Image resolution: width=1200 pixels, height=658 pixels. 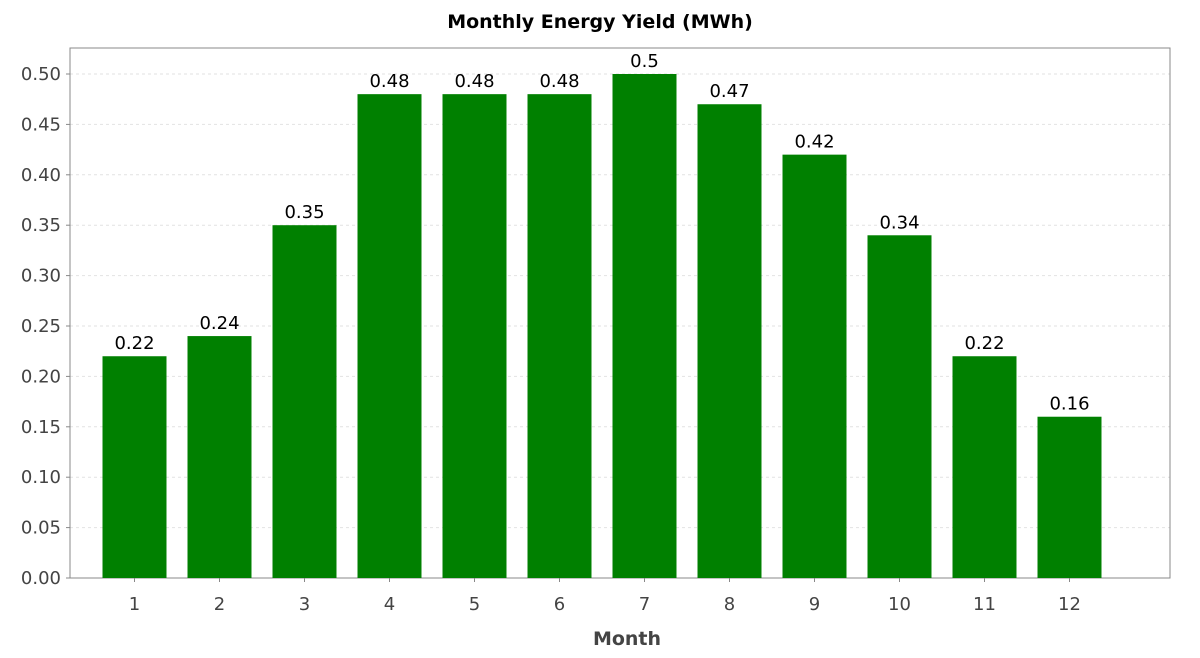 I want to click on y-tick-label: 0.20, so click(x=41, y=376).